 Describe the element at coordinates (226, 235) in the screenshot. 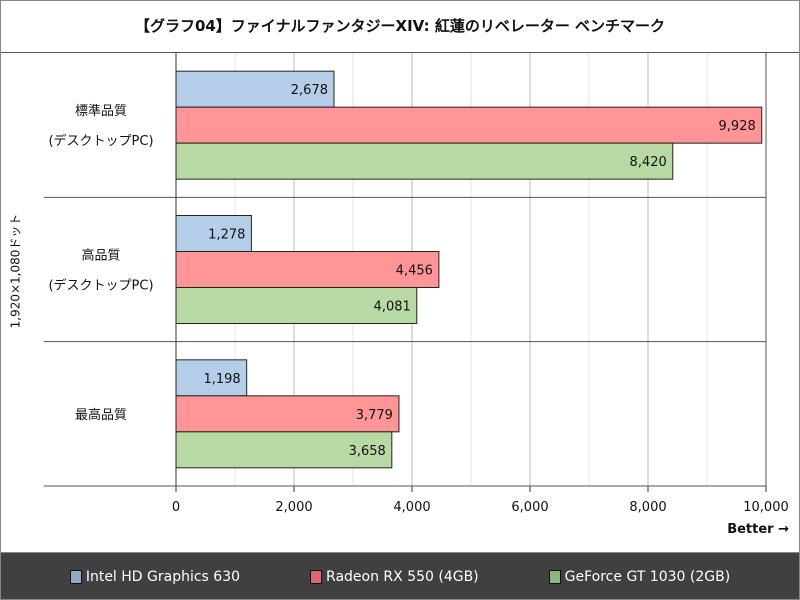

I see `data-label: 1,278` at that location.